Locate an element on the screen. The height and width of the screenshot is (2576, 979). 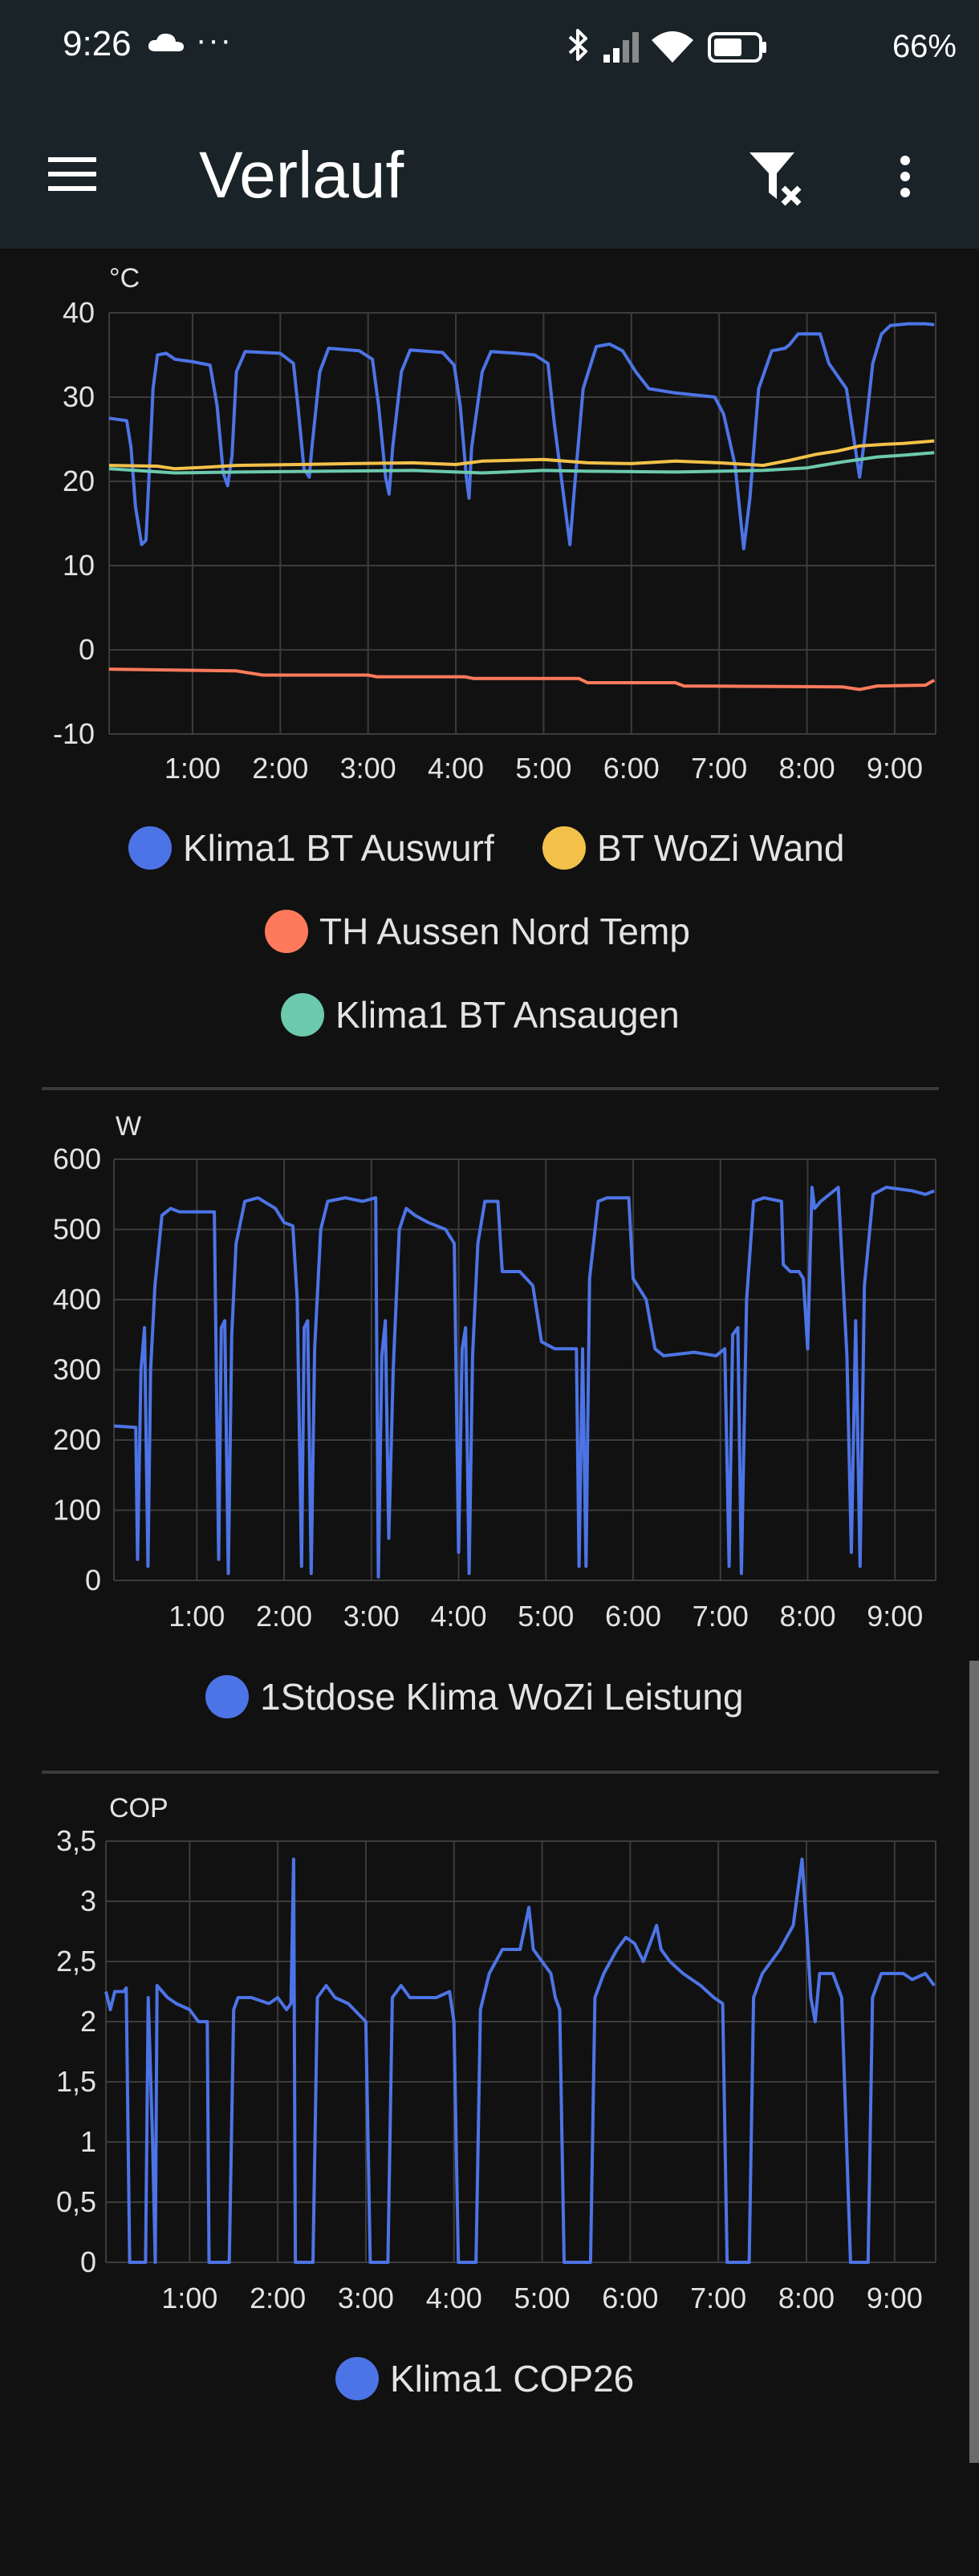
y-tick-label: 100 is located at coordinates (77, 1510).